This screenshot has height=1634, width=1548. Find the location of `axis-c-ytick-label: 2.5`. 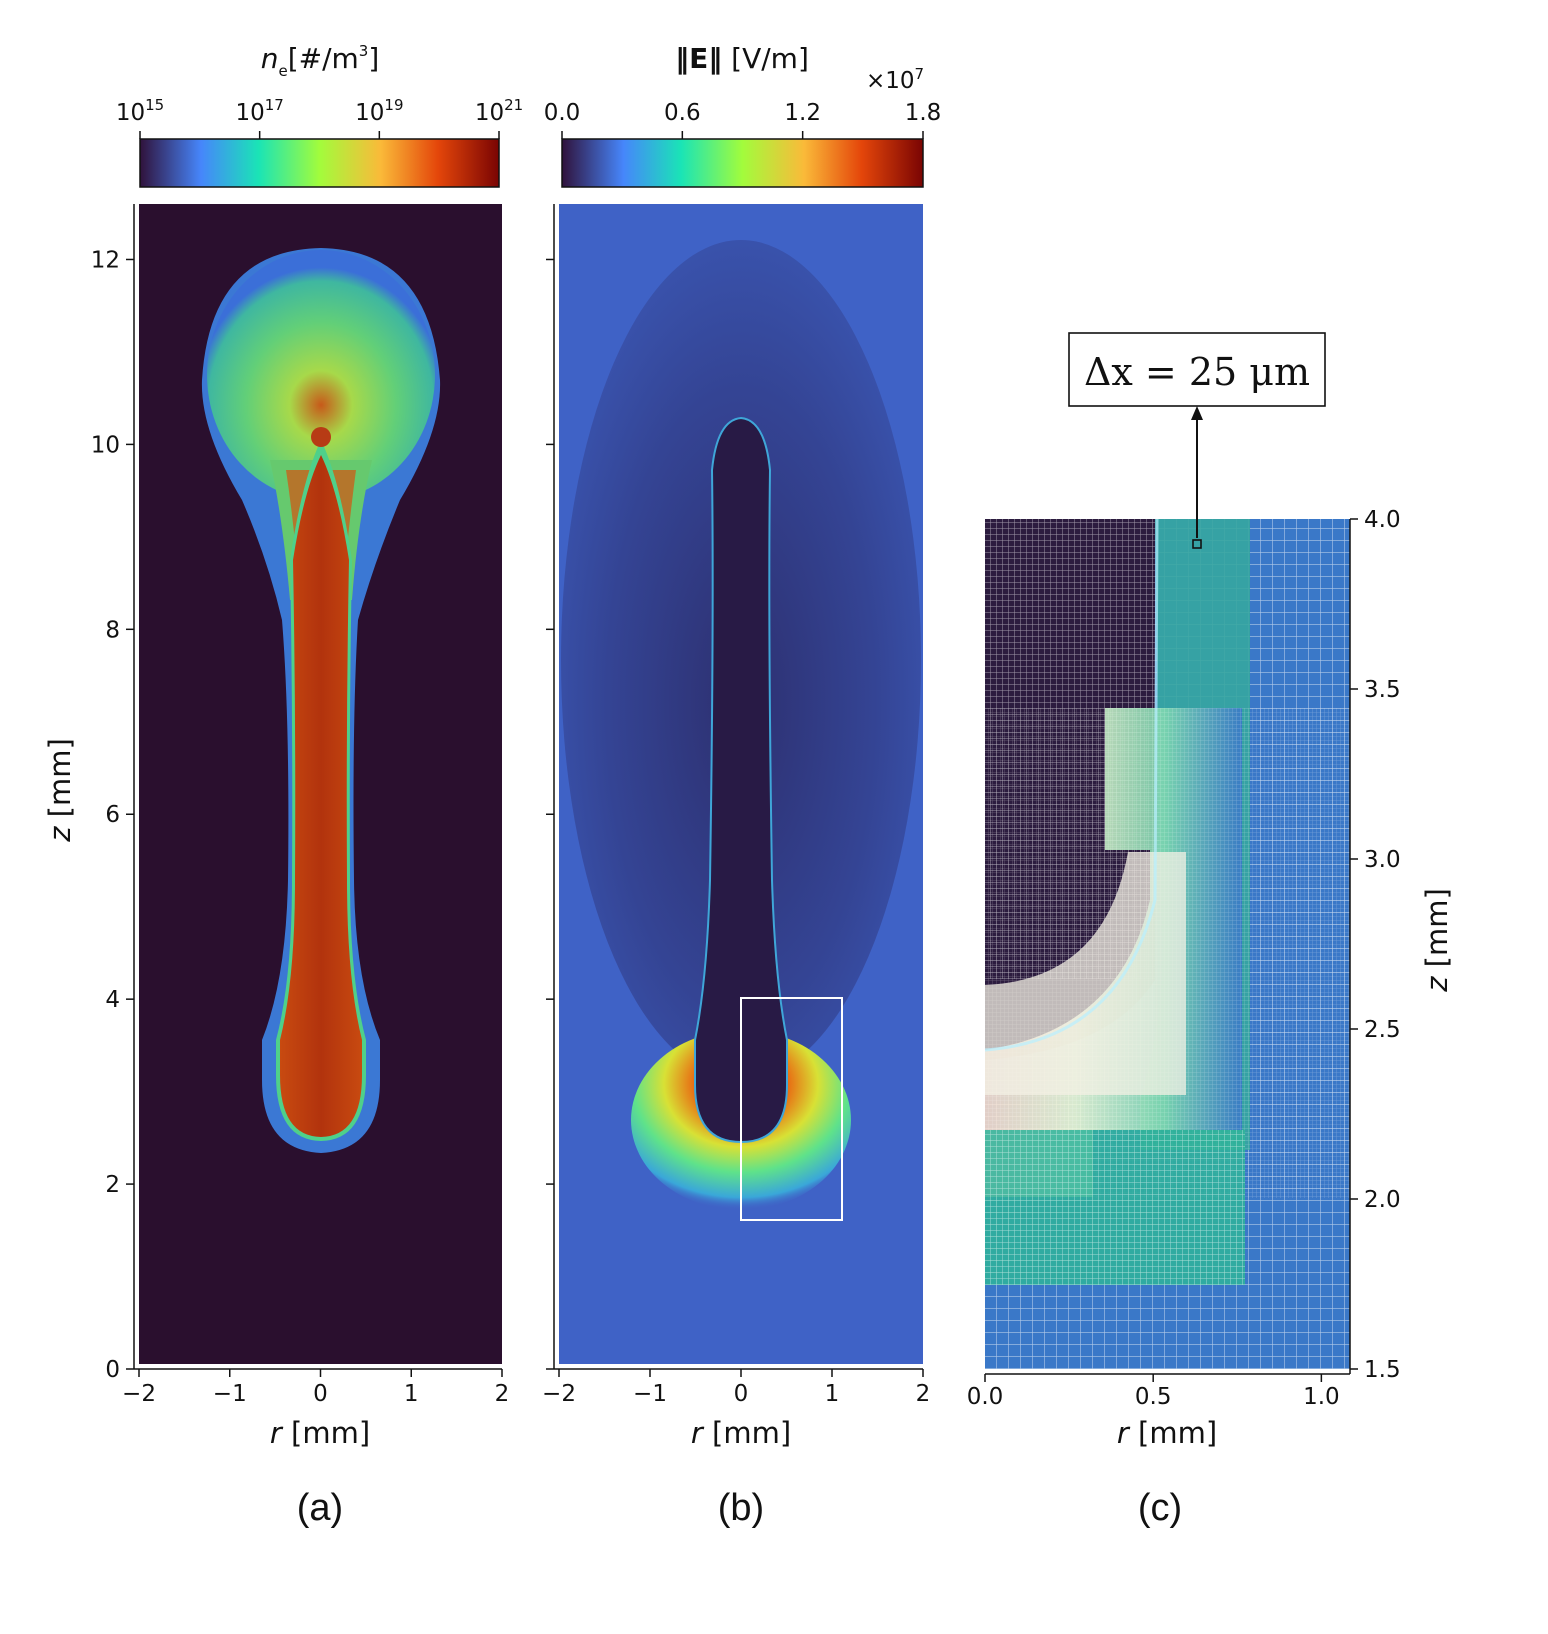

axis-c-ytick-label: 2.5 is located at coordinates (1382, 1030).